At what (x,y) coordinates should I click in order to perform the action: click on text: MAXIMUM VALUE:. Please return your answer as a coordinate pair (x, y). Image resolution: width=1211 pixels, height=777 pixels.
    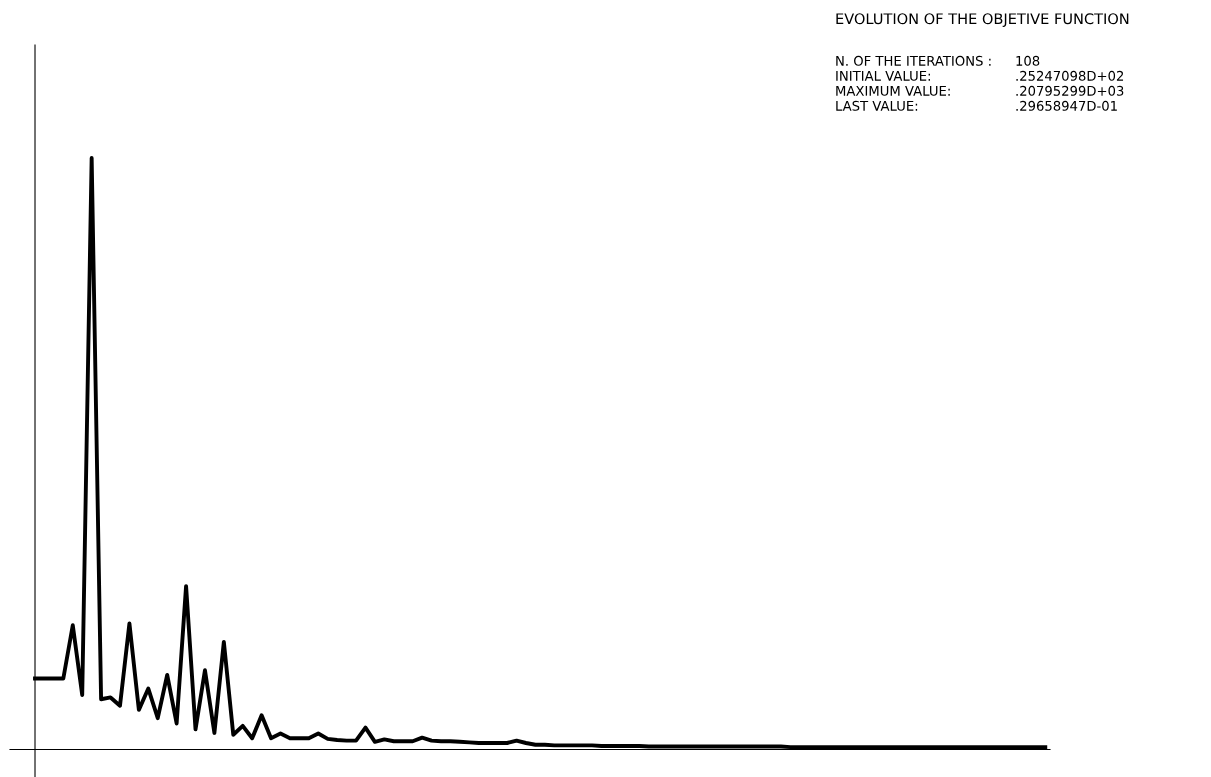
    Looking at the image, I should click on (893, 91).